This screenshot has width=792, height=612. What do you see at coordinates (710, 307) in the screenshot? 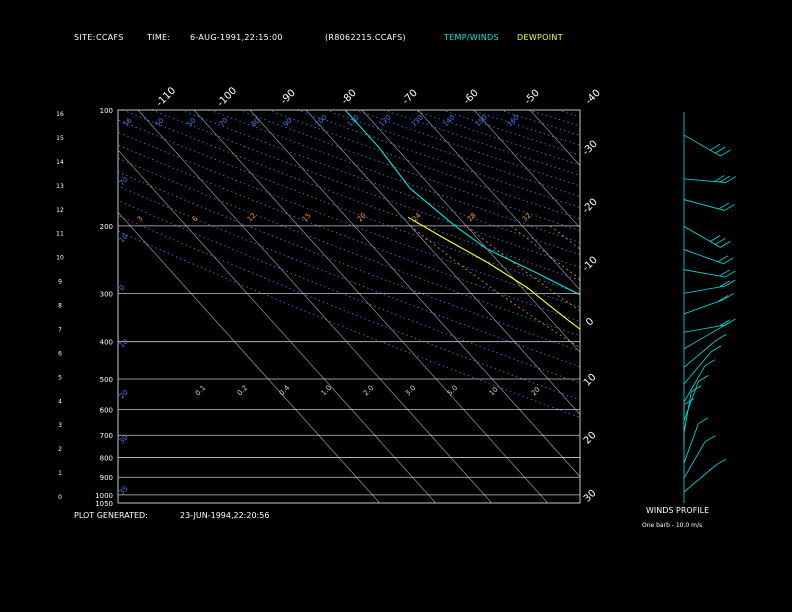
I see `winds-profile` at bounding box center [710, 307].